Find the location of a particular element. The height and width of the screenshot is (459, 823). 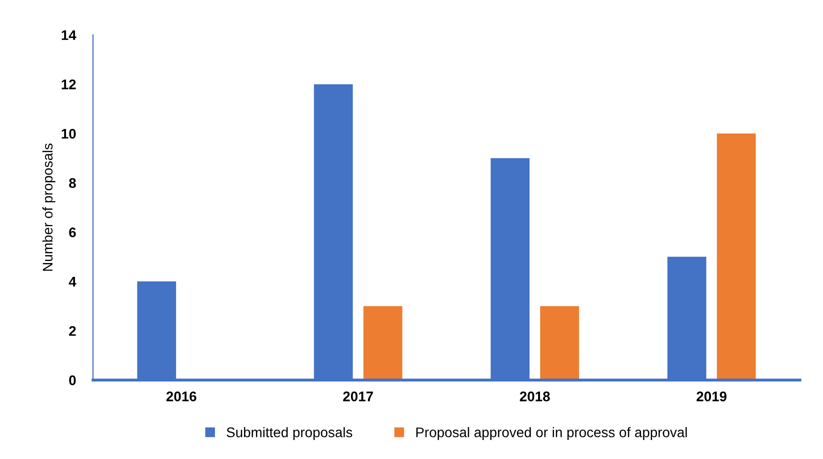

y-tick-label: 6 is located at coordinates (72, 232).